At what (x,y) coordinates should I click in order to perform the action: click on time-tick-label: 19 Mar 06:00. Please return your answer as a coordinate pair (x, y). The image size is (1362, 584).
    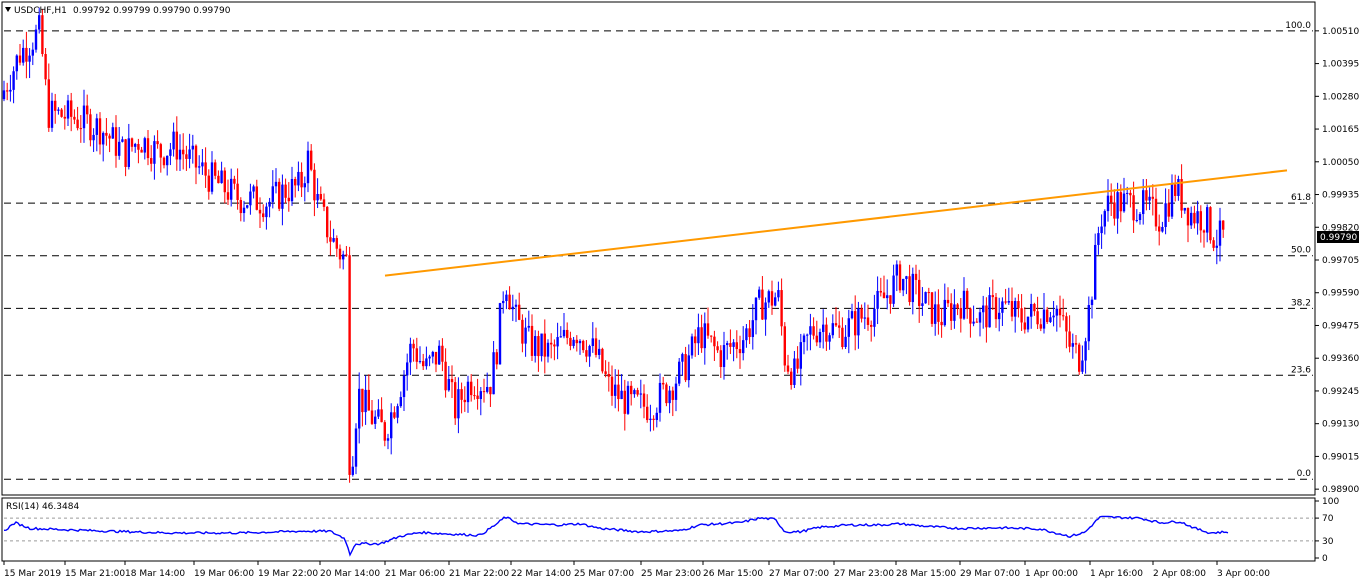
    Looking at the image, I should click on (224, 574).